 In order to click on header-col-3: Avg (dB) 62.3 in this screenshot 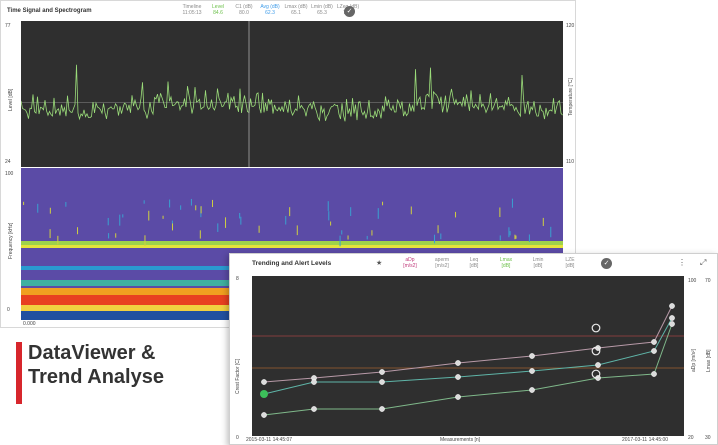, I will do `click(270, 10)`.